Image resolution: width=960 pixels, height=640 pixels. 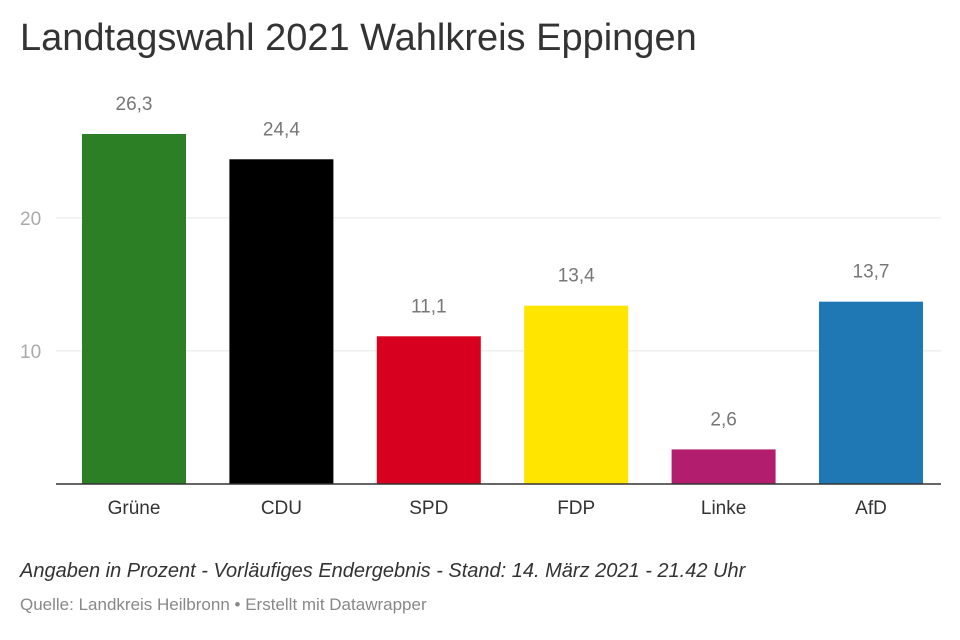 I want to click on x-tick-label: FDP, so click(x=576, y=508).